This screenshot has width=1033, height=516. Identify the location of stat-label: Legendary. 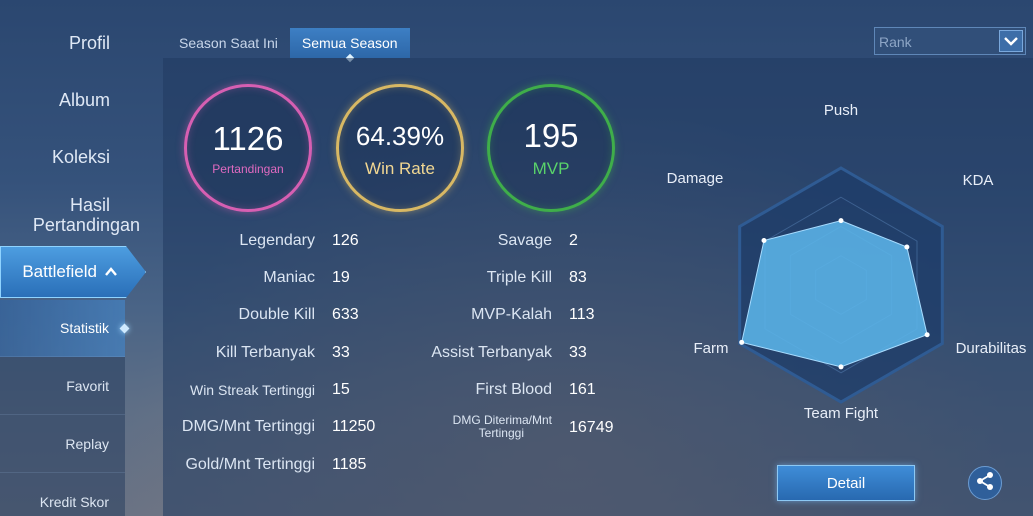
(277, 240).